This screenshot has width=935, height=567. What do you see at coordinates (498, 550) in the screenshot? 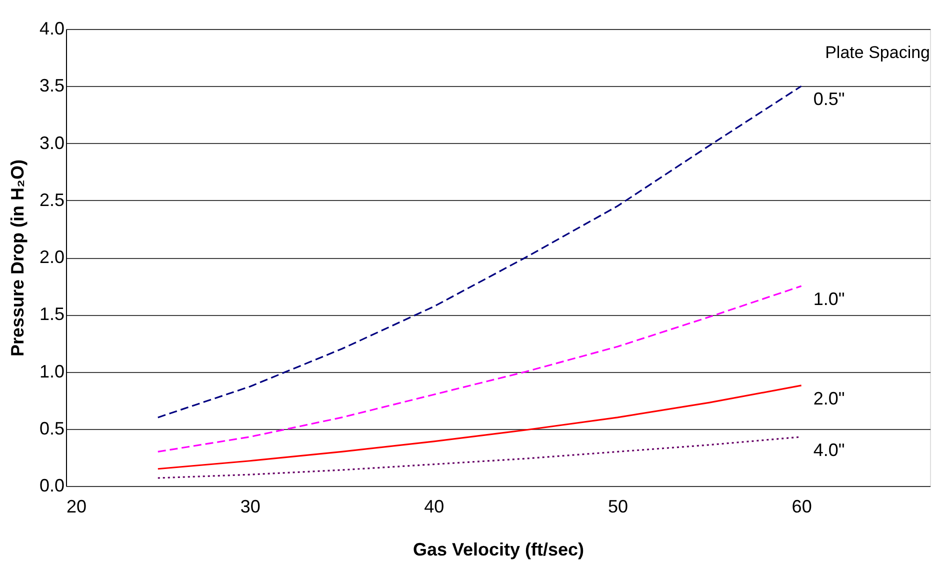
I see `x-axis-title: Gas Velocity (ft/sec)` at bounding box center [498, 550].